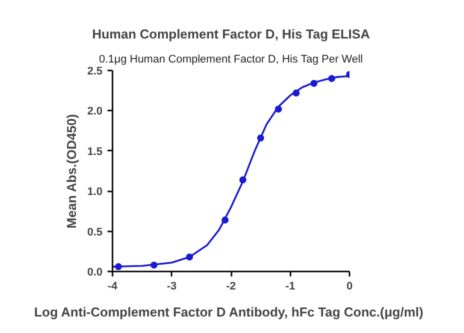 This screenshot has height=333, width=464. Describe the element at coordinates (95, 72) in the screenshot. I see `y-tick-label: 2.5` at that location.